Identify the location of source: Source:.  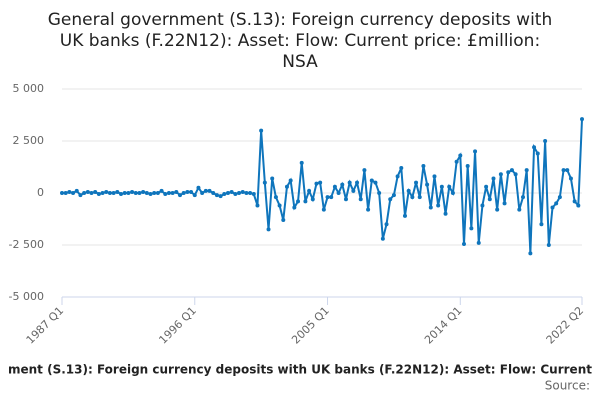
(567, 386).